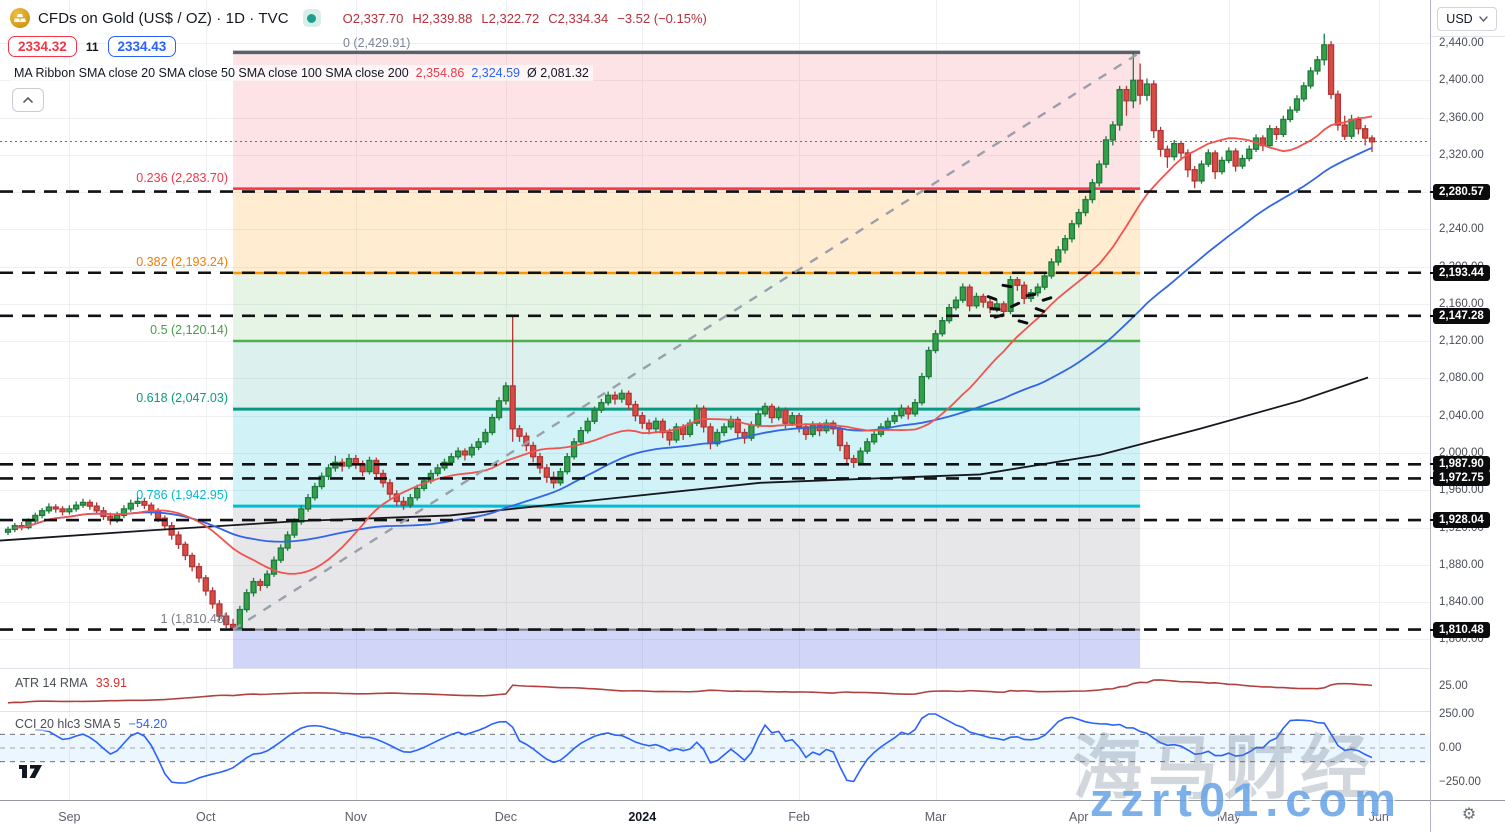 The image size is (1505, 832). I want to click on fib-level-label: 0.786 (1,942.95), so click(182, 495).